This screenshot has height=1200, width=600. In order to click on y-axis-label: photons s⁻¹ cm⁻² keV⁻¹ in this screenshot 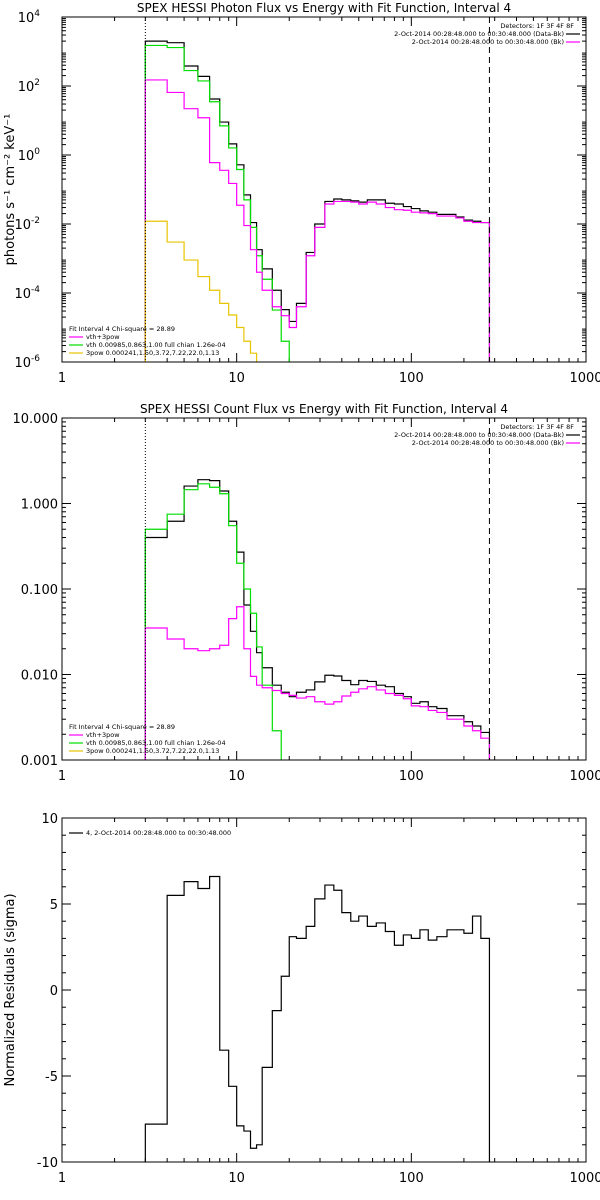, I will do `click(10, 190)`.